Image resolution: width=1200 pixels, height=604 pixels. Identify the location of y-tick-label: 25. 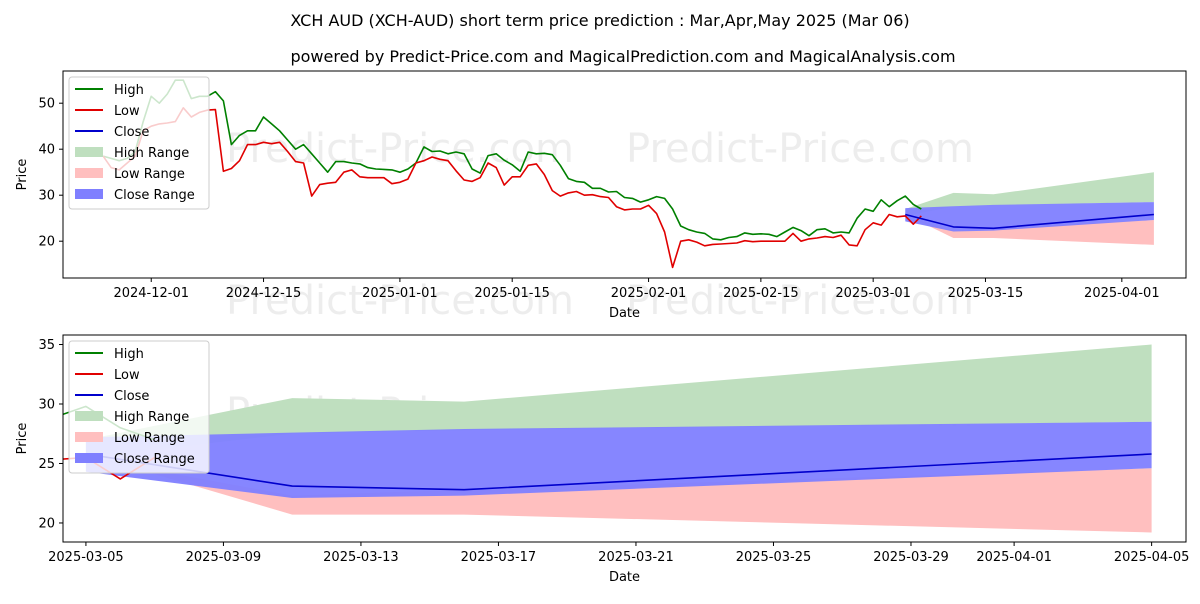
(46, 464).